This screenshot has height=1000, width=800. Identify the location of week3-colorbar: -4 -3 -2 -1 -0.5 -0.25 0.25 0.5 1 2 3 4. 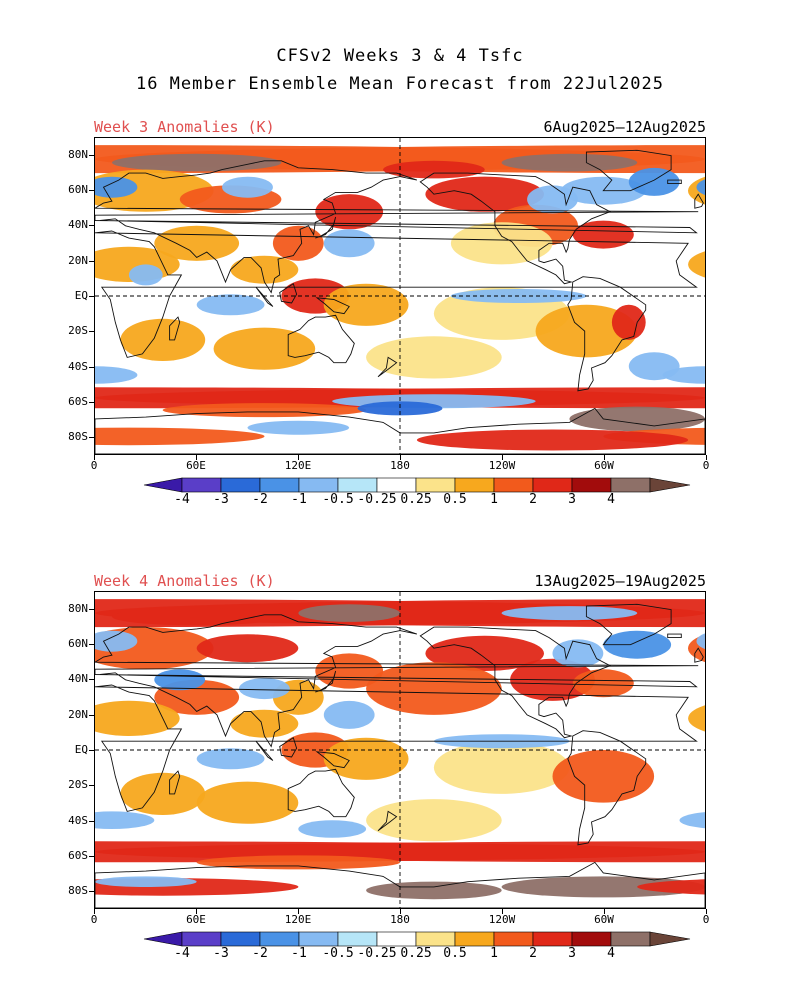
(400, 500).